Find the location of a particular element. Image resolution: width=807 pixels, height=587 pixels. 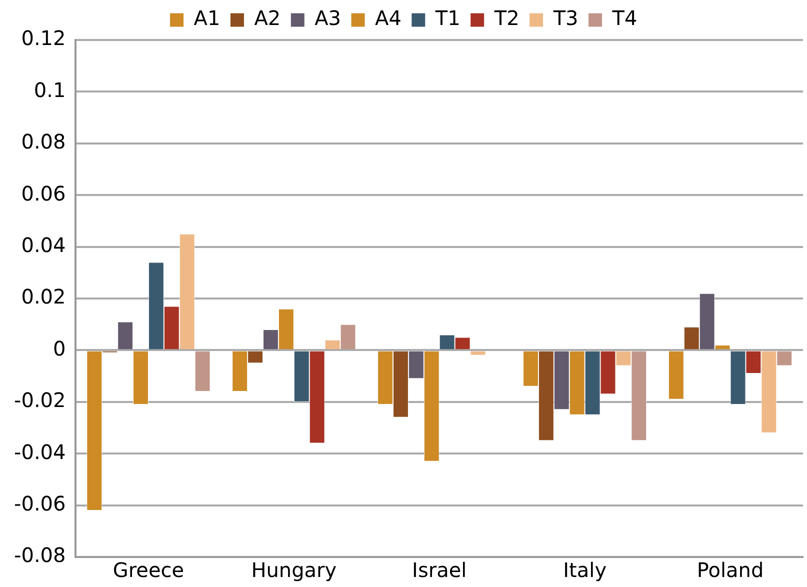

legend-label: A3 is located at coordinates (328, 18).